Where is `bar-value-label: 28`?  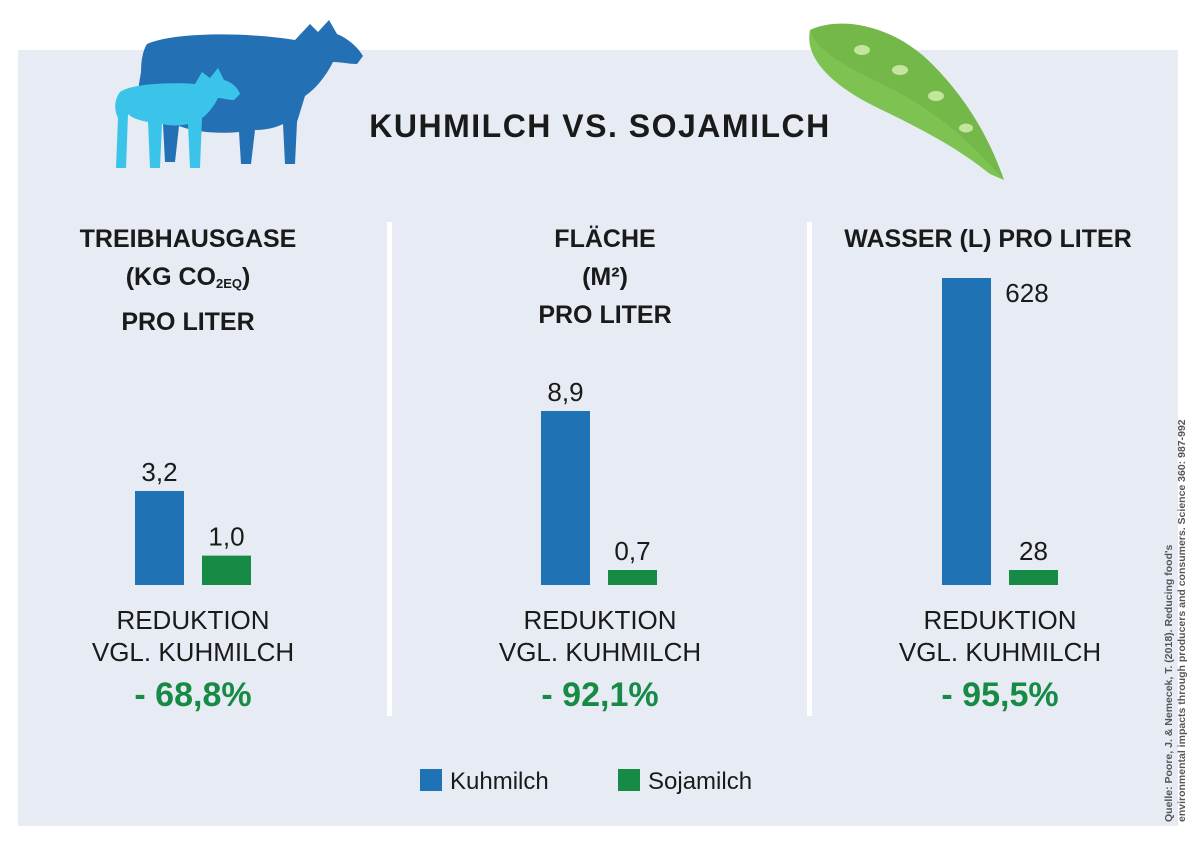 bar-value-label: 28 is located at coordinates (1033, 551).